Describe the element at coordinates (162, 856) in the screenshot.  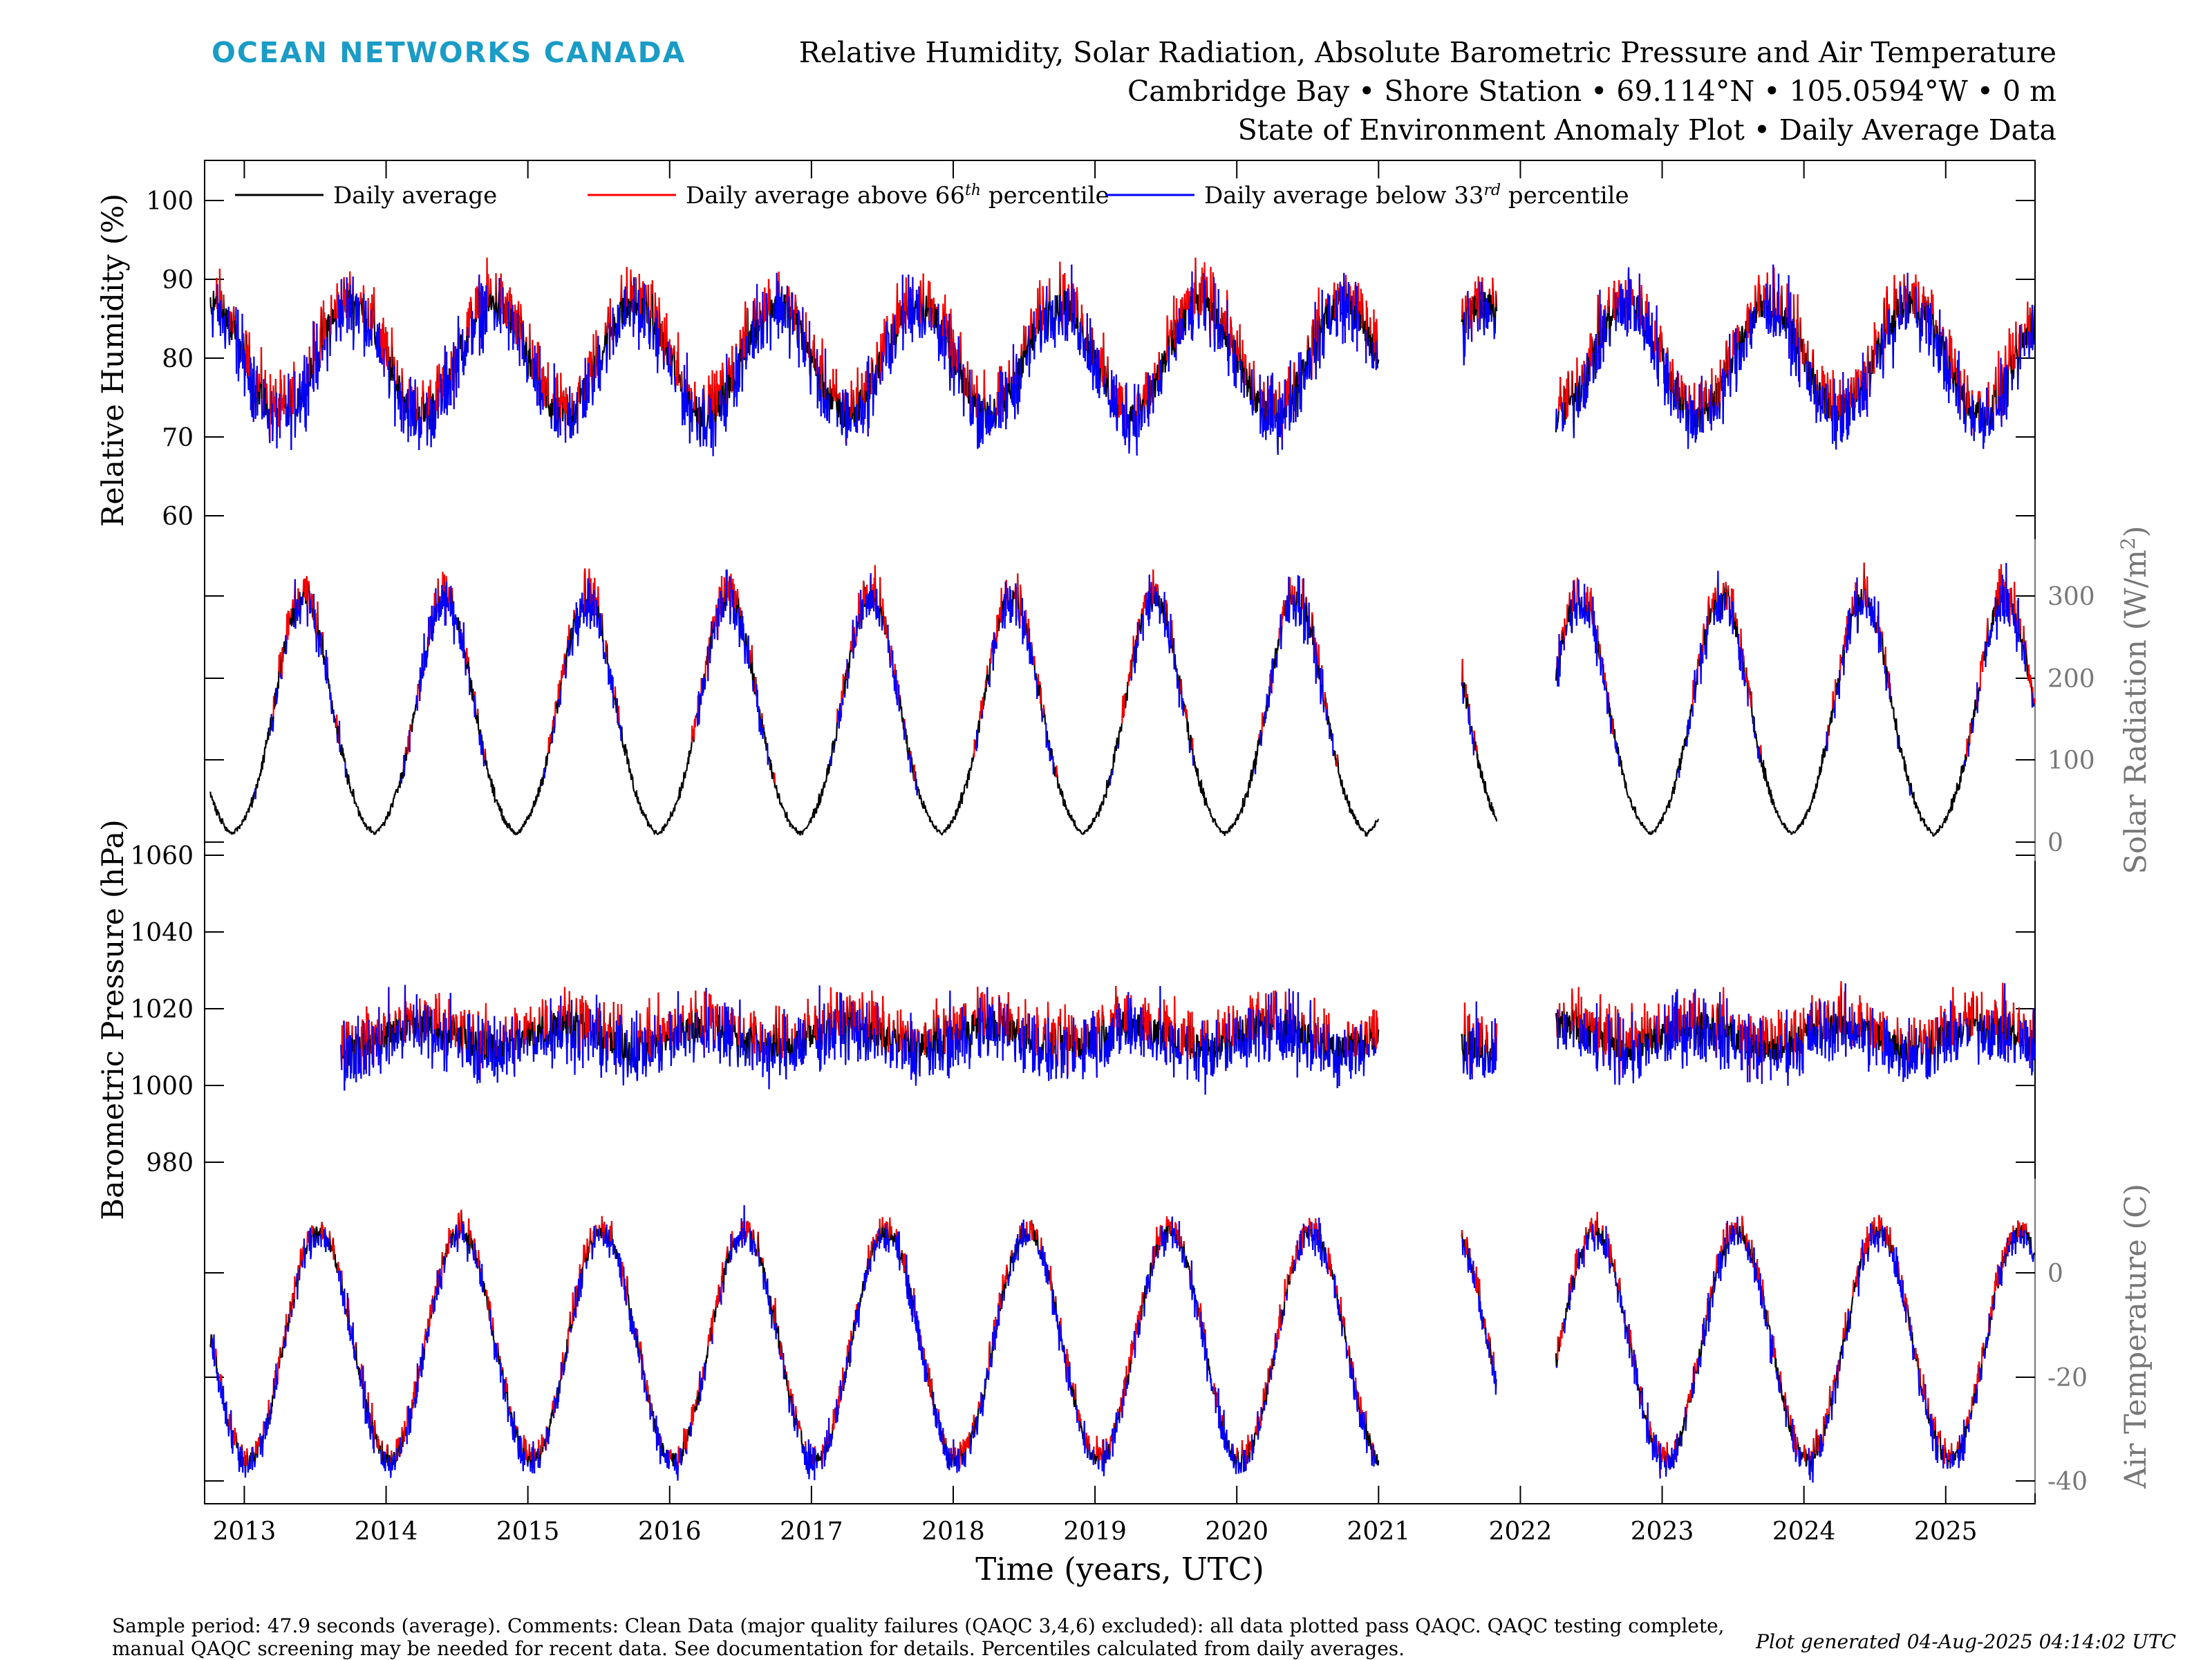
I see `pressure-ytick-label: 1060` at that location.